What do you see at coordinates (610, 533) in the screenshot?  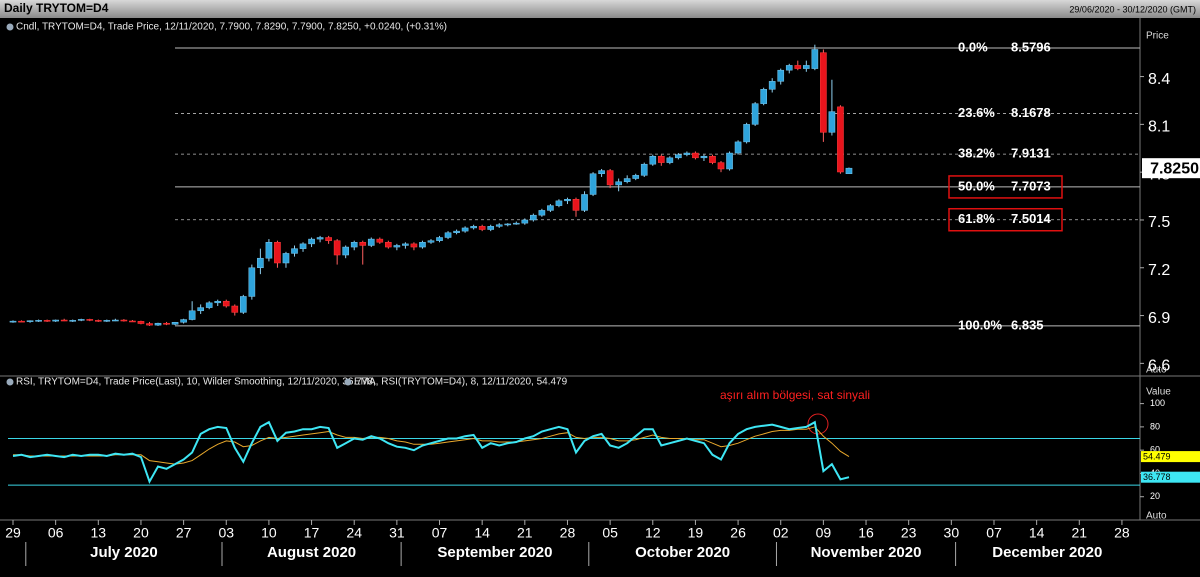 I see `x-tick-label: 05` at bounding box center [610, 533].